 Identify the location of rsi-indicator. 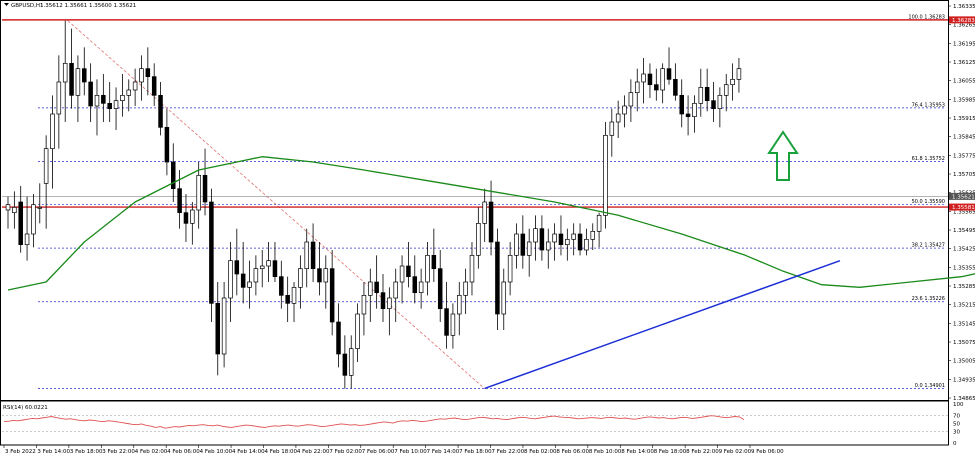
(475, 423).